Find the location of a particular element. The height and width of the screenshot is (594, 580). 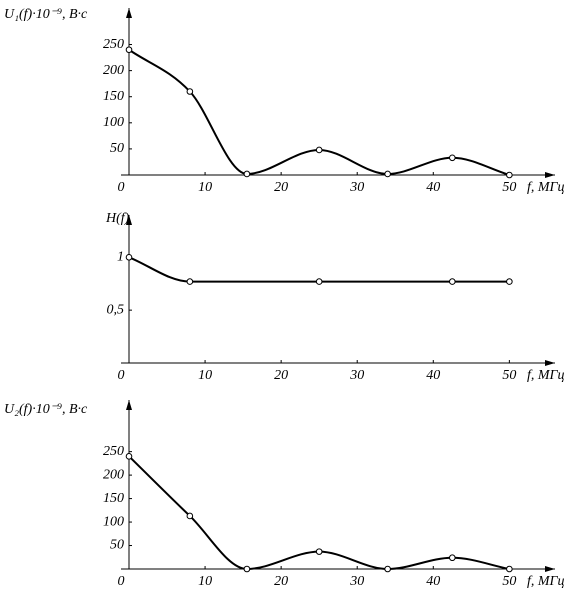

curve is located at coordinates (319, 269).